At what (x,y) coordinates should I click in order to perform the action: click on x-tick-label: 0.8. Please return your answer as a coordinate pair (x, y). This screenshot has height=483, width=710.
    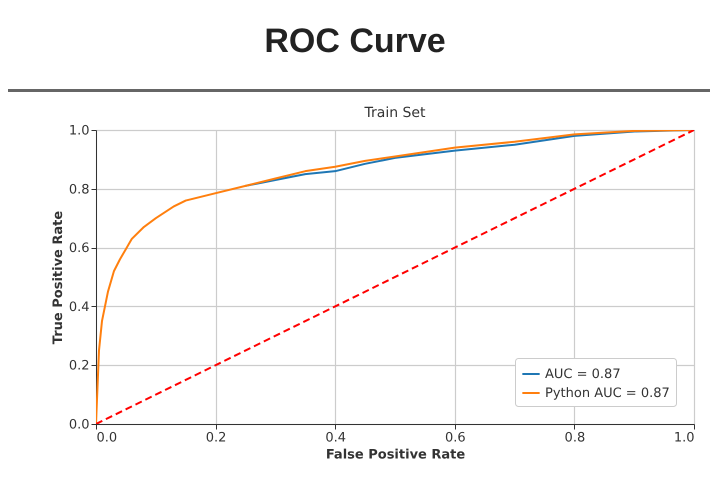
    Looking at the image, I should click on (575, 438).